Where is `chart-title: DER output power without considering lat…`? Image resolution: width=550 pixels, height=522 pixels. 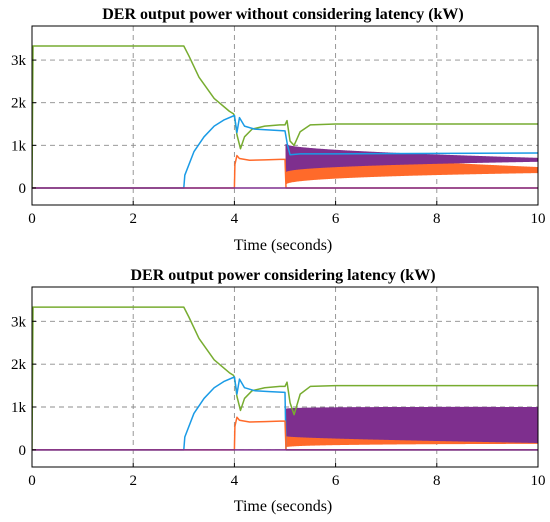
chart-title: DER output power without considering lat… is located at coordinates (283, 14).